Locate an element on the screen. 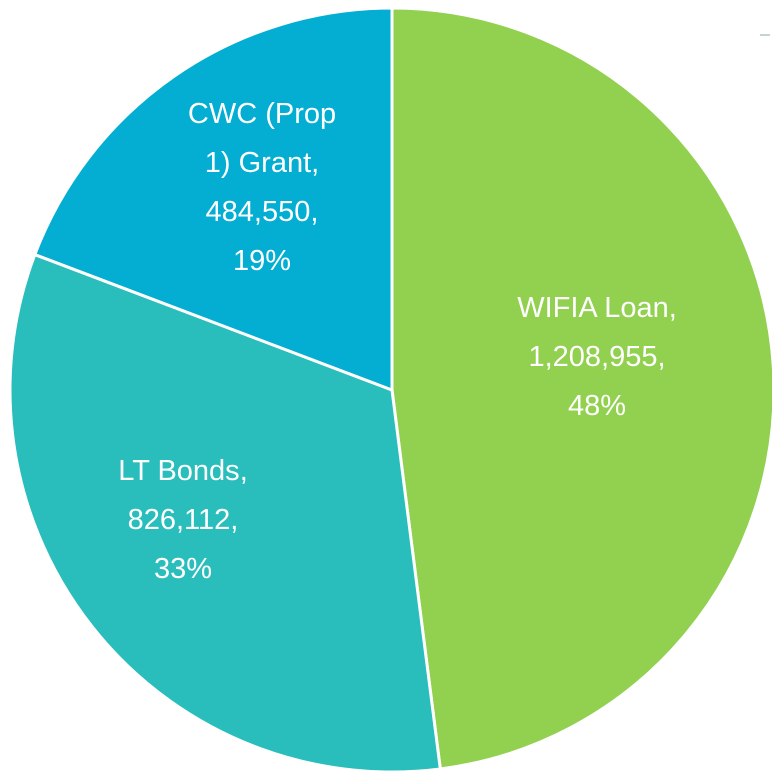  label-box: WIFIA Loan, 1,208,955, 48% is located at coordinates (597, 357).